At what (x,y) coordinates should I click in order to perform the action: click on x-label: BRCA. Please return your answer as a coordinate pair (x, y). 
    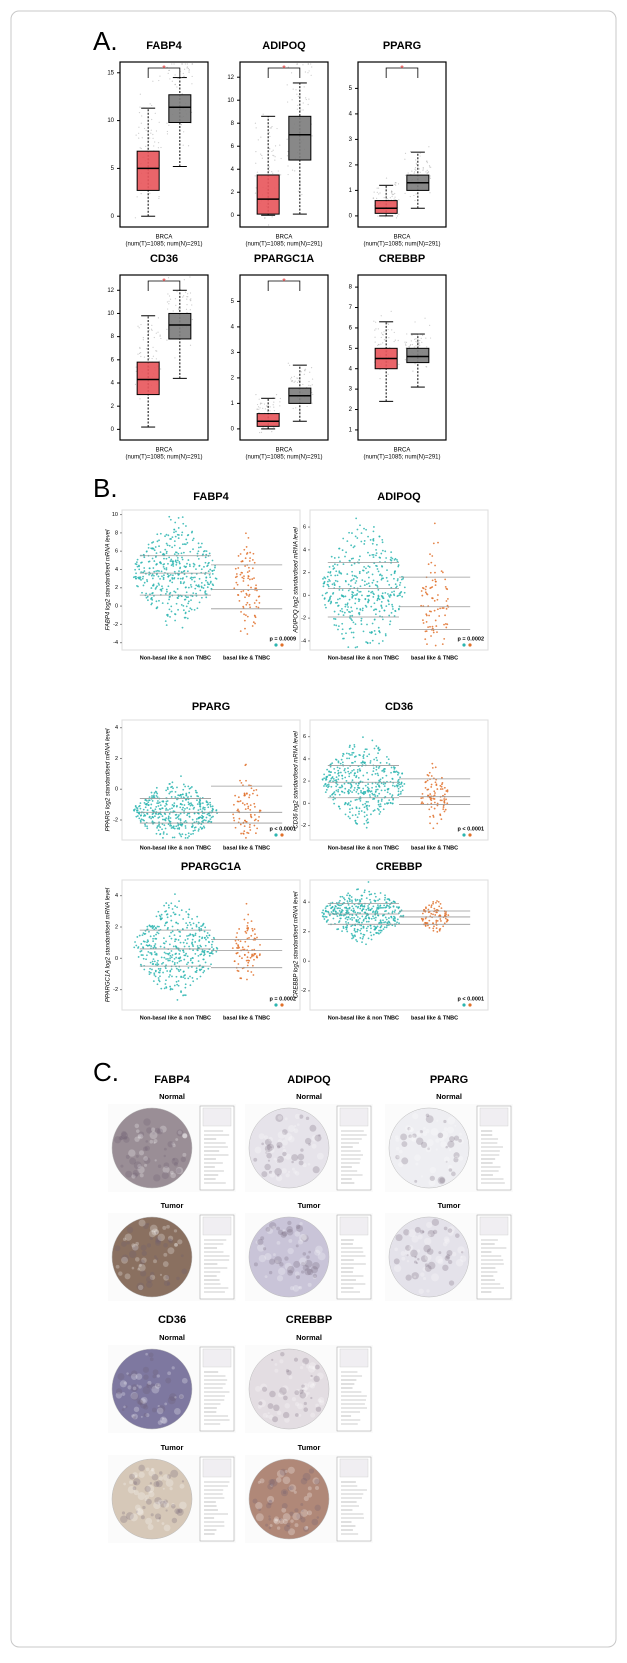
    Looking at the image, I should click on (164, 451).